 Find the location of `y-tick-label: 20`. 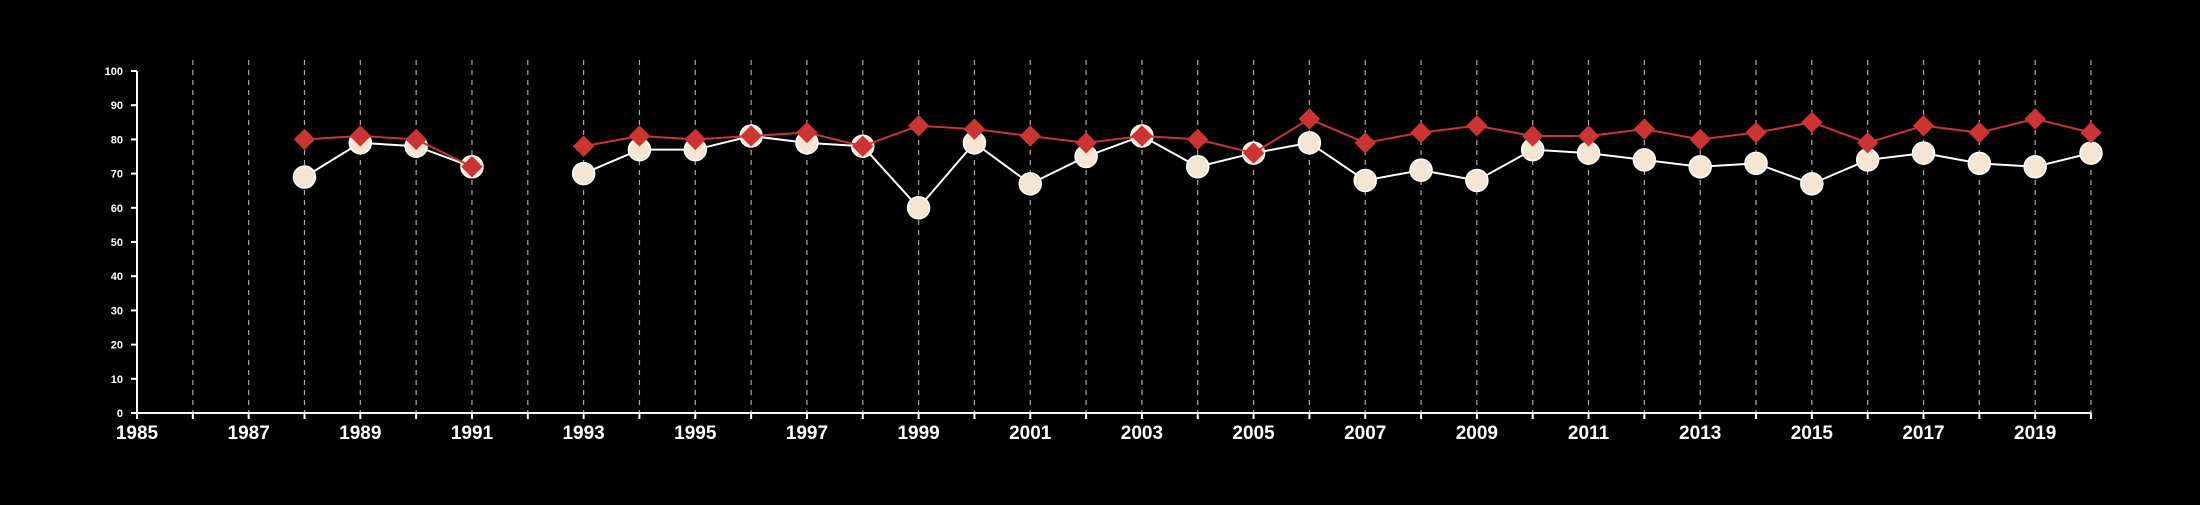

y-tick-label: 20 is located at coordinates (117, 346).